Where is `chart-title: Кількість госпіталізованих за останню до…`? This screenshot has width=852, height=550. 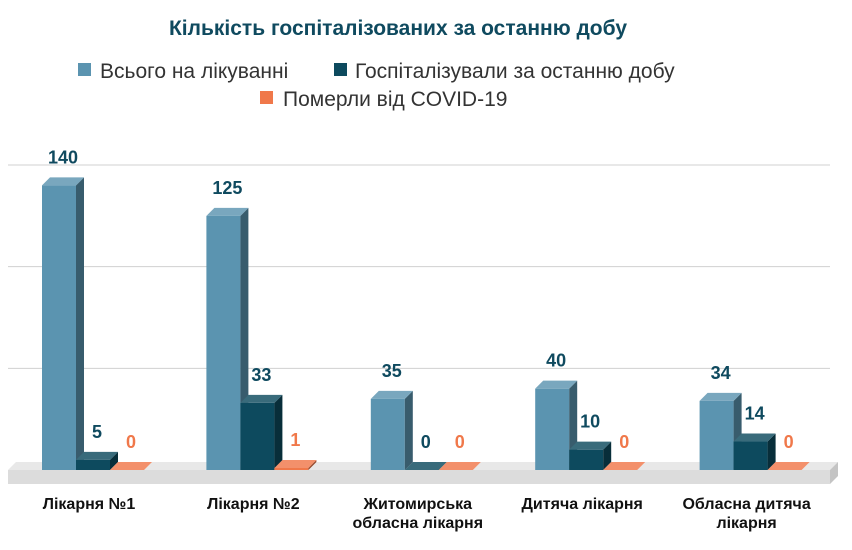 chart-title: Кількість госпіталізованих за останню до… is located at coordinates (398, 28).